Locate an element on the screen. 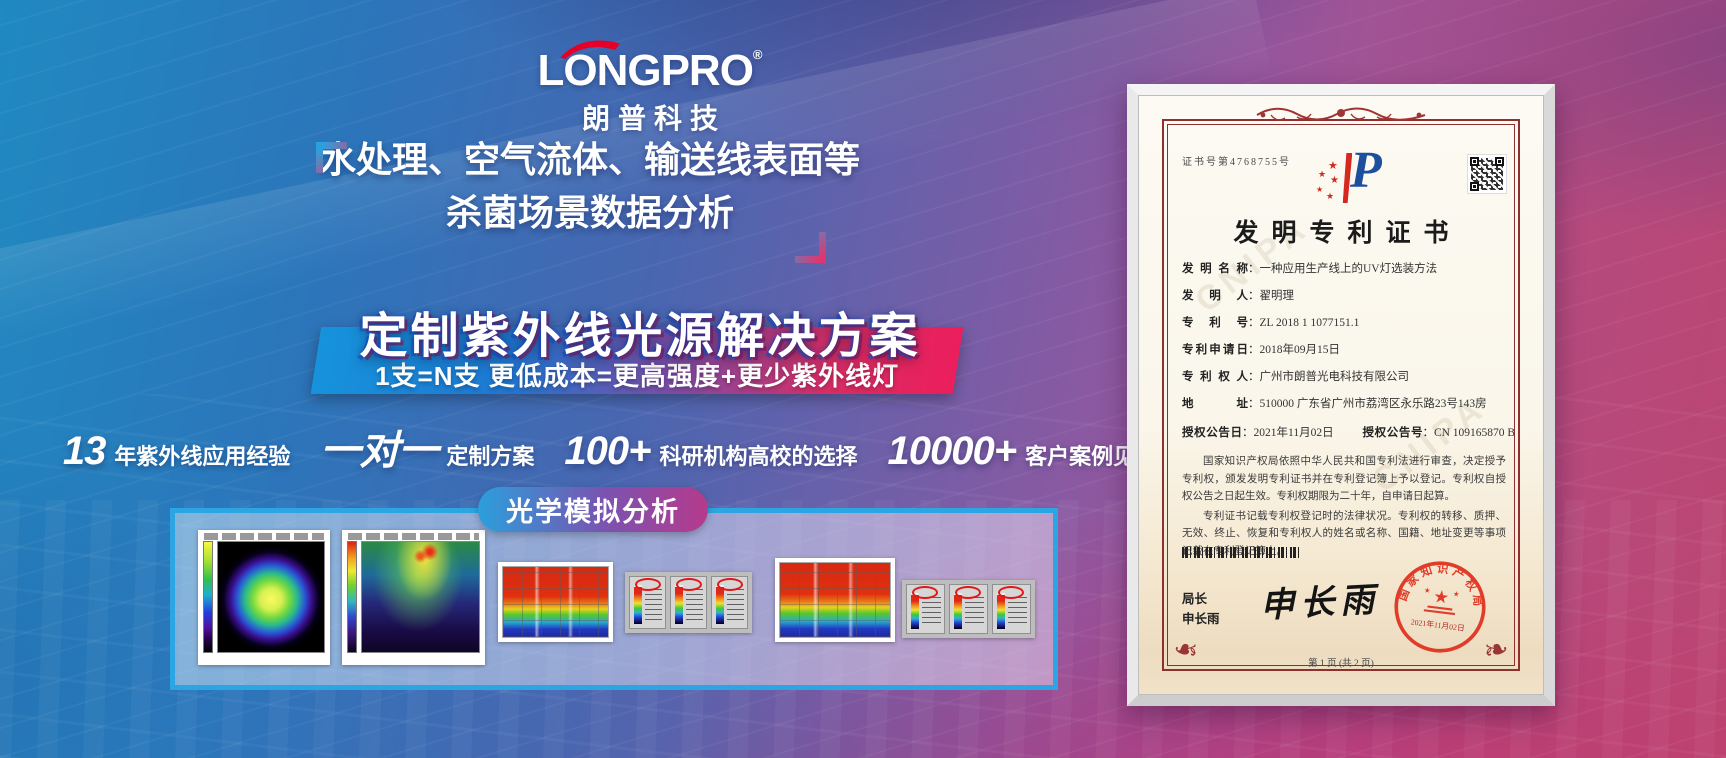  certificate-number: 证书号第4768755号 is located at coordinates (1236, 162).